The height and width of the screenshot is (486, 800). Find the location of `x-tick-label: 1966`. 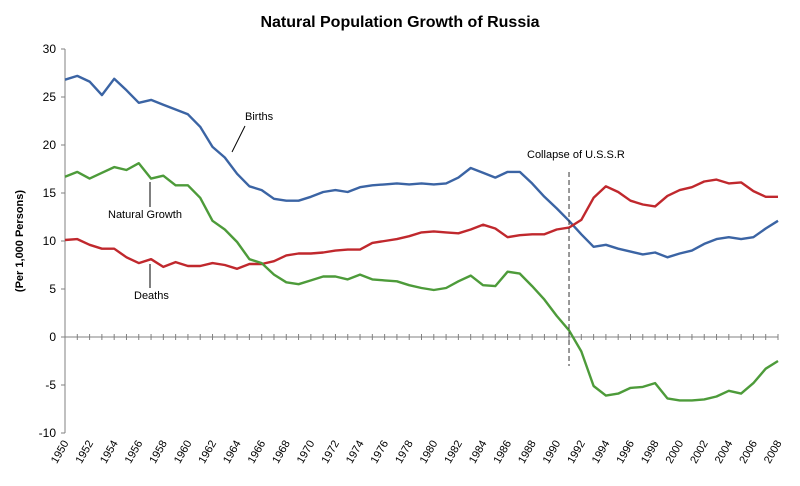

x-tick-label: 1966 is located at coordinates (257, 452).